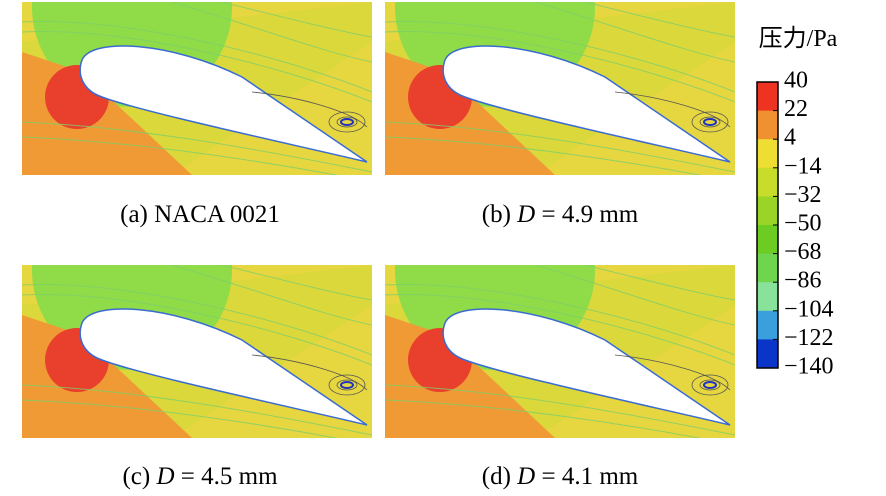 The height and width of the screenshot is (496, 886). What do you see at coordinates (790, 138) in the screenshot?
I see `colorbar-tick-label: 4` at bounding box center [790, 138].